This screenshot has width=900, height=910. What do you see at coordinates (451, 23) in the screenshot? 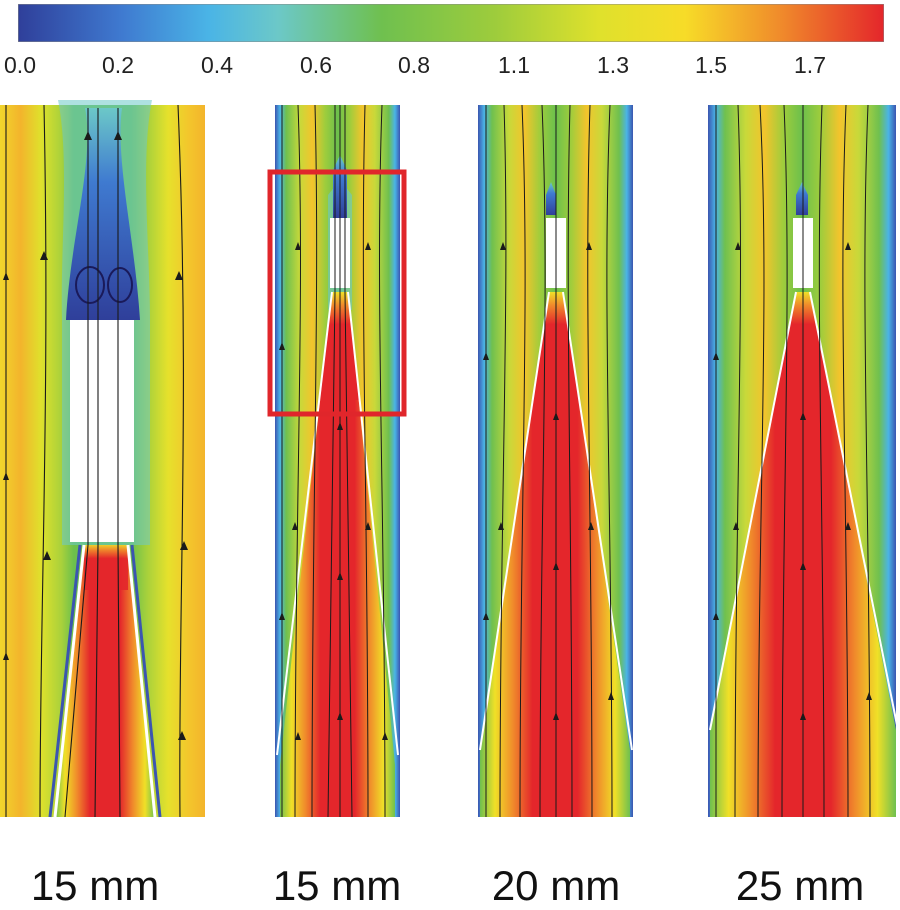
I see `colorbar` at bounding box center [451, 23].